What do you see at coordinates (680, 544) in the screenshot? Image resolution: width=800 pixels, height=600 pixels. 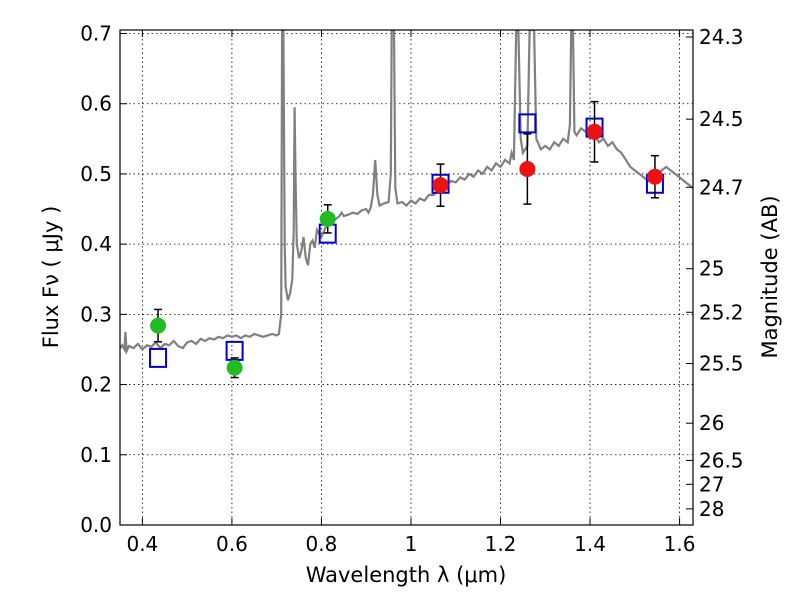 I see `x-tick-label: 1.6` at bounding box center [680, 544].